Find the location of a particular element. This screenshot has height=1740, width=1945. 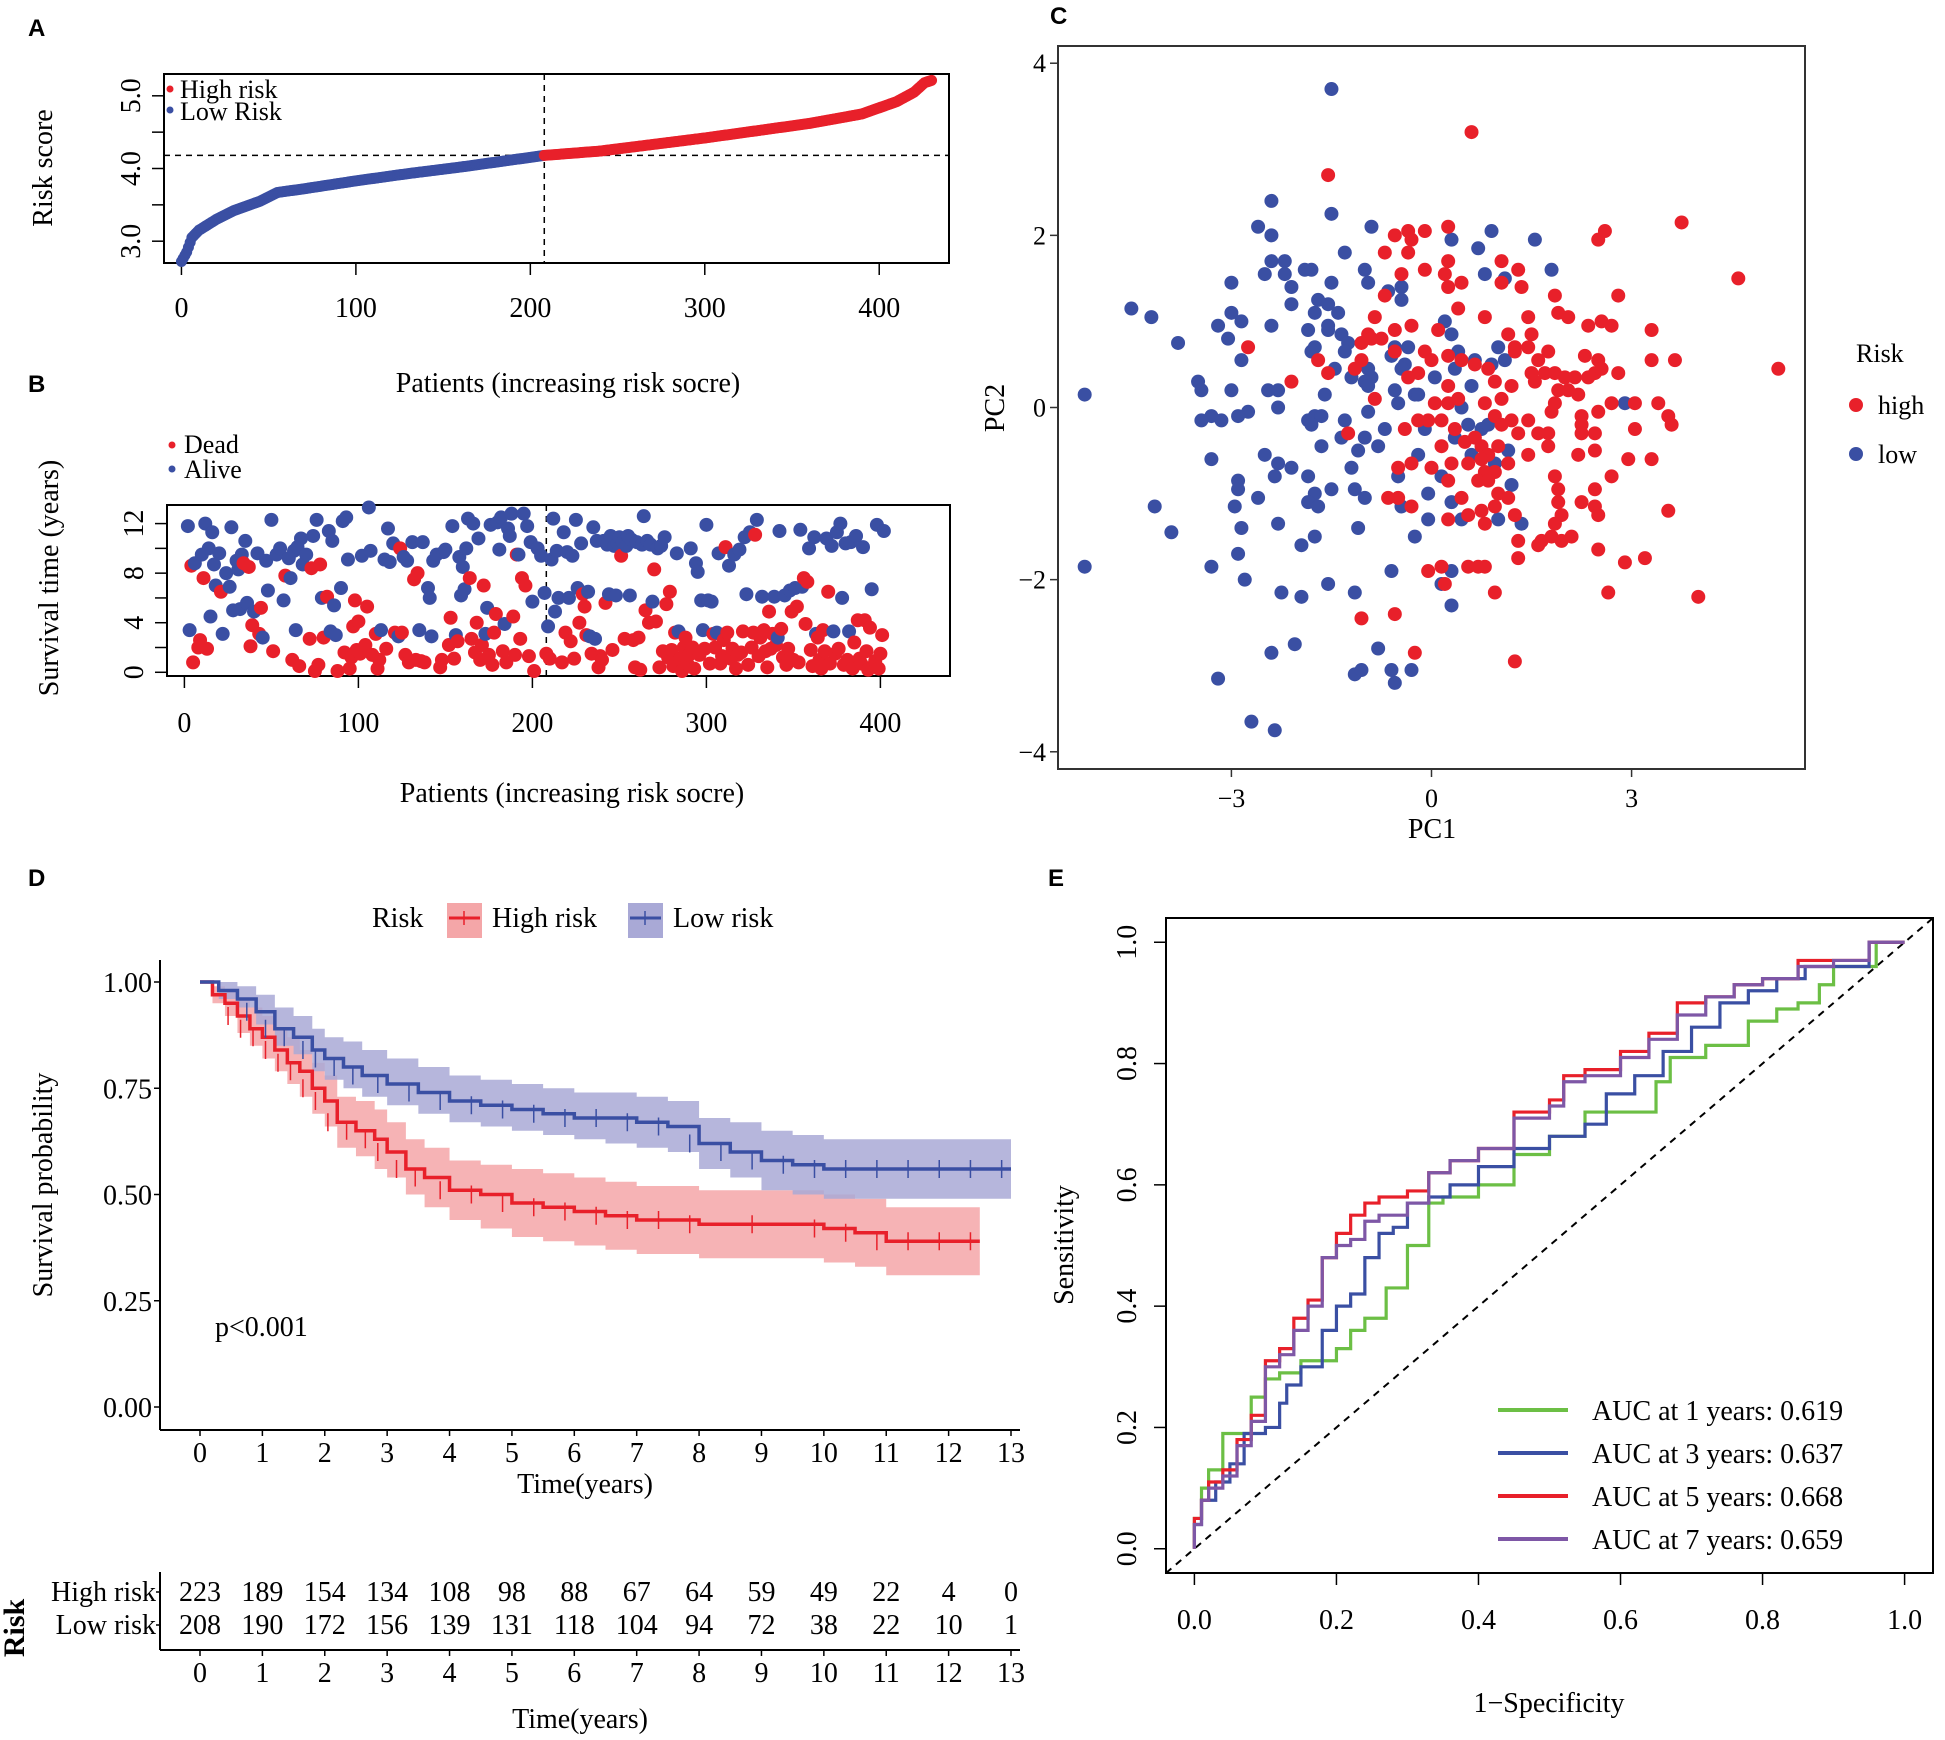

x-tick-label: 100 is located at coordinates (356, 308).